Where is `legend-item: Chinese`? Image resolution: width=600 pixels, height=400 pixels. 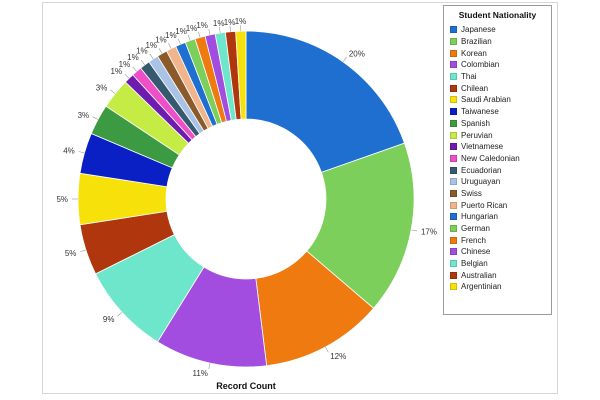
legend-item: Chinese is located at coordinates (497, 252).